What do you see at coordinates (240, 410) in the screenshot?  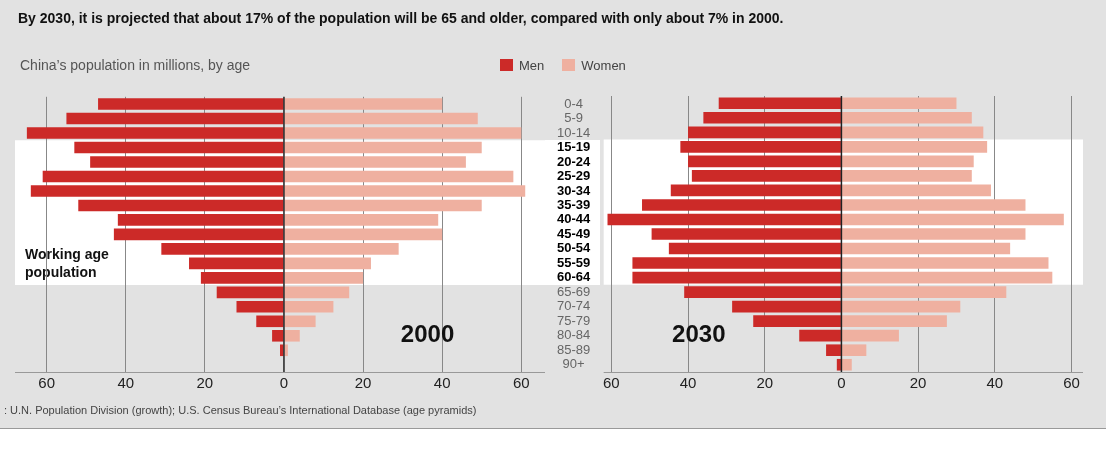 I see `text: : U.N. Population Division (growth); U.S. Census Bureau’s International Database (age pyramids)` at bounding box center [240, 410].